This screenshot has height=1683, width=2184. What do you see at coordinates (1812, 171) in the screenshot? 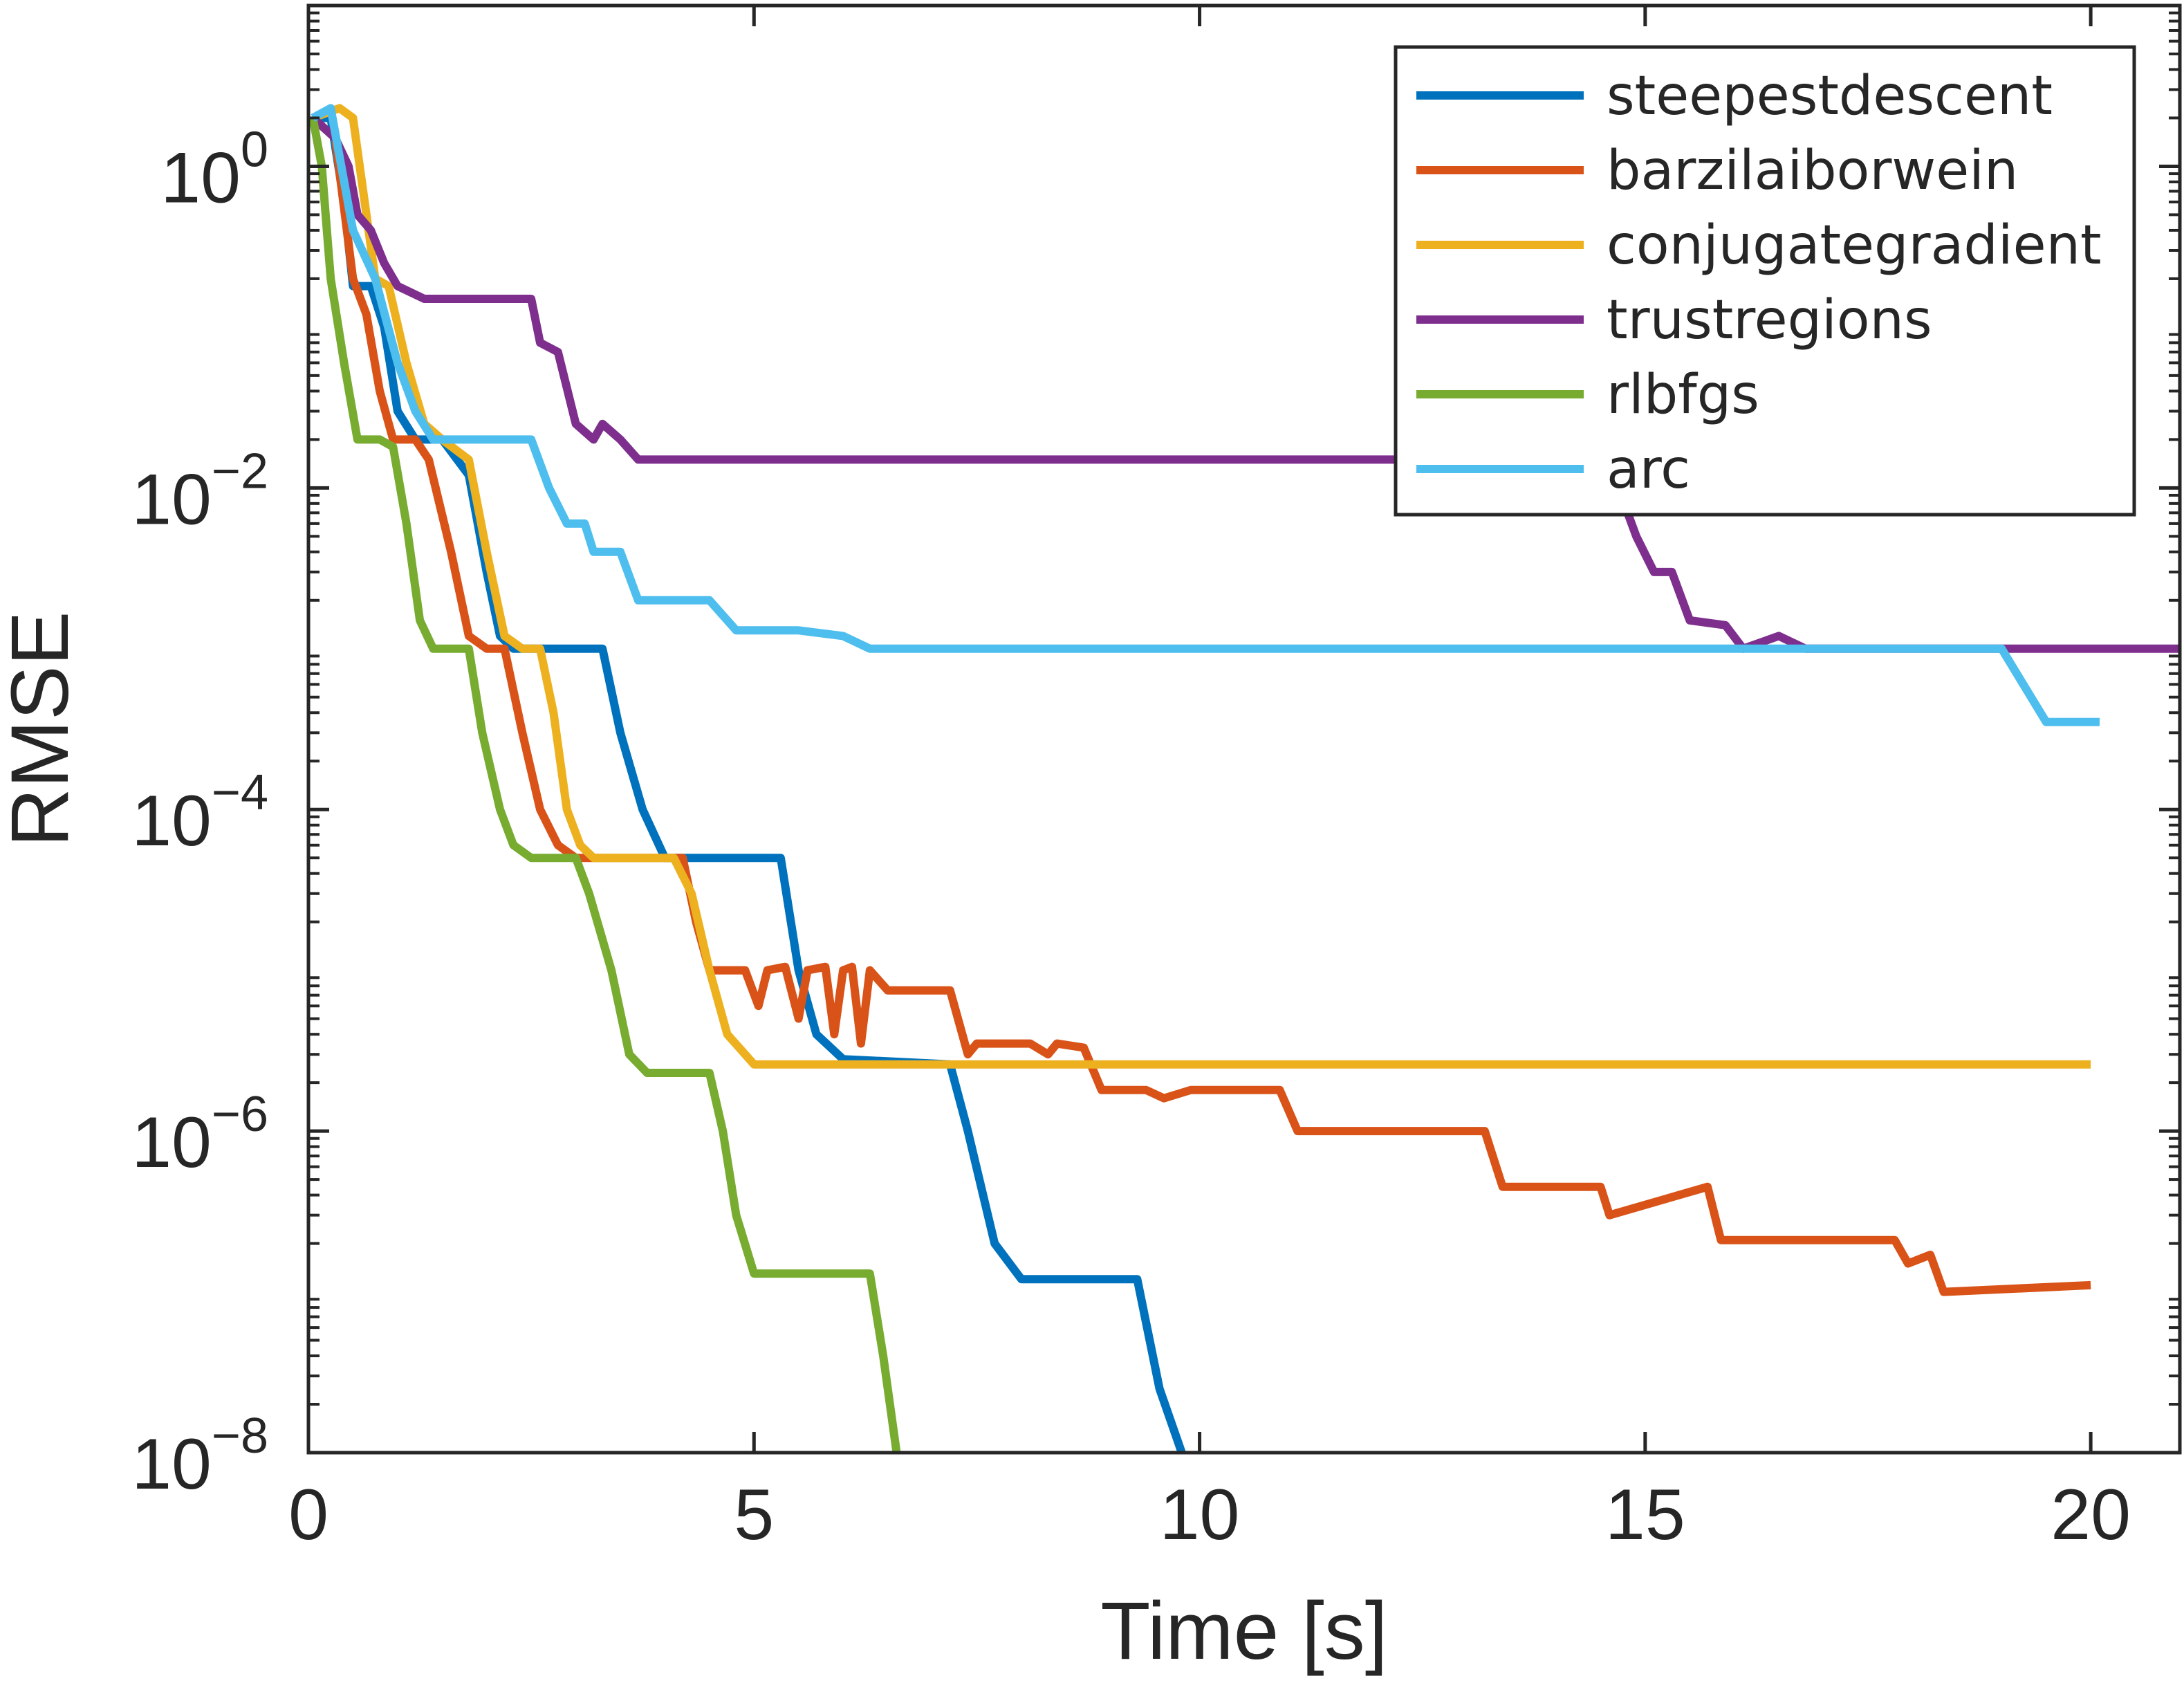
I see `legend-label-barzilaiborwein: barzilaiborwein` at bounding box center [1812, 171].